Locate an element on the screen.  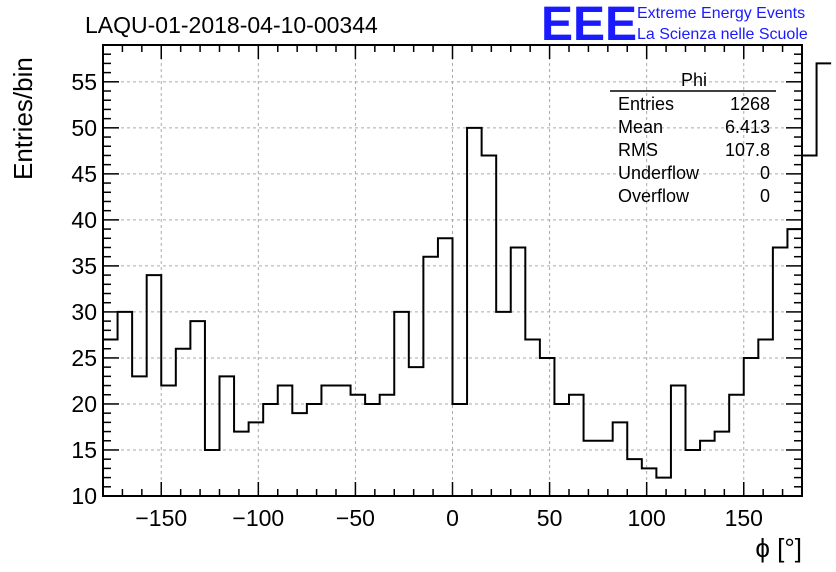
eee-logo-line2: La Scienza nelle Scuole is located at coordinates (722, 34).